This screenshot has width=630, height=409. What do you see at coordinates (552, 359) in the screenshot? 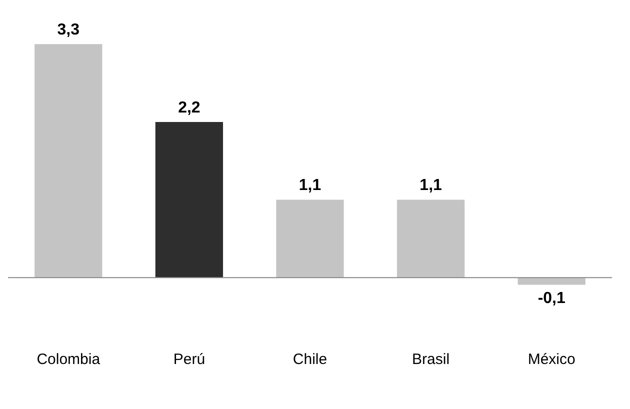
I see `x-tick-label: México` at bounding box center [552, 359].